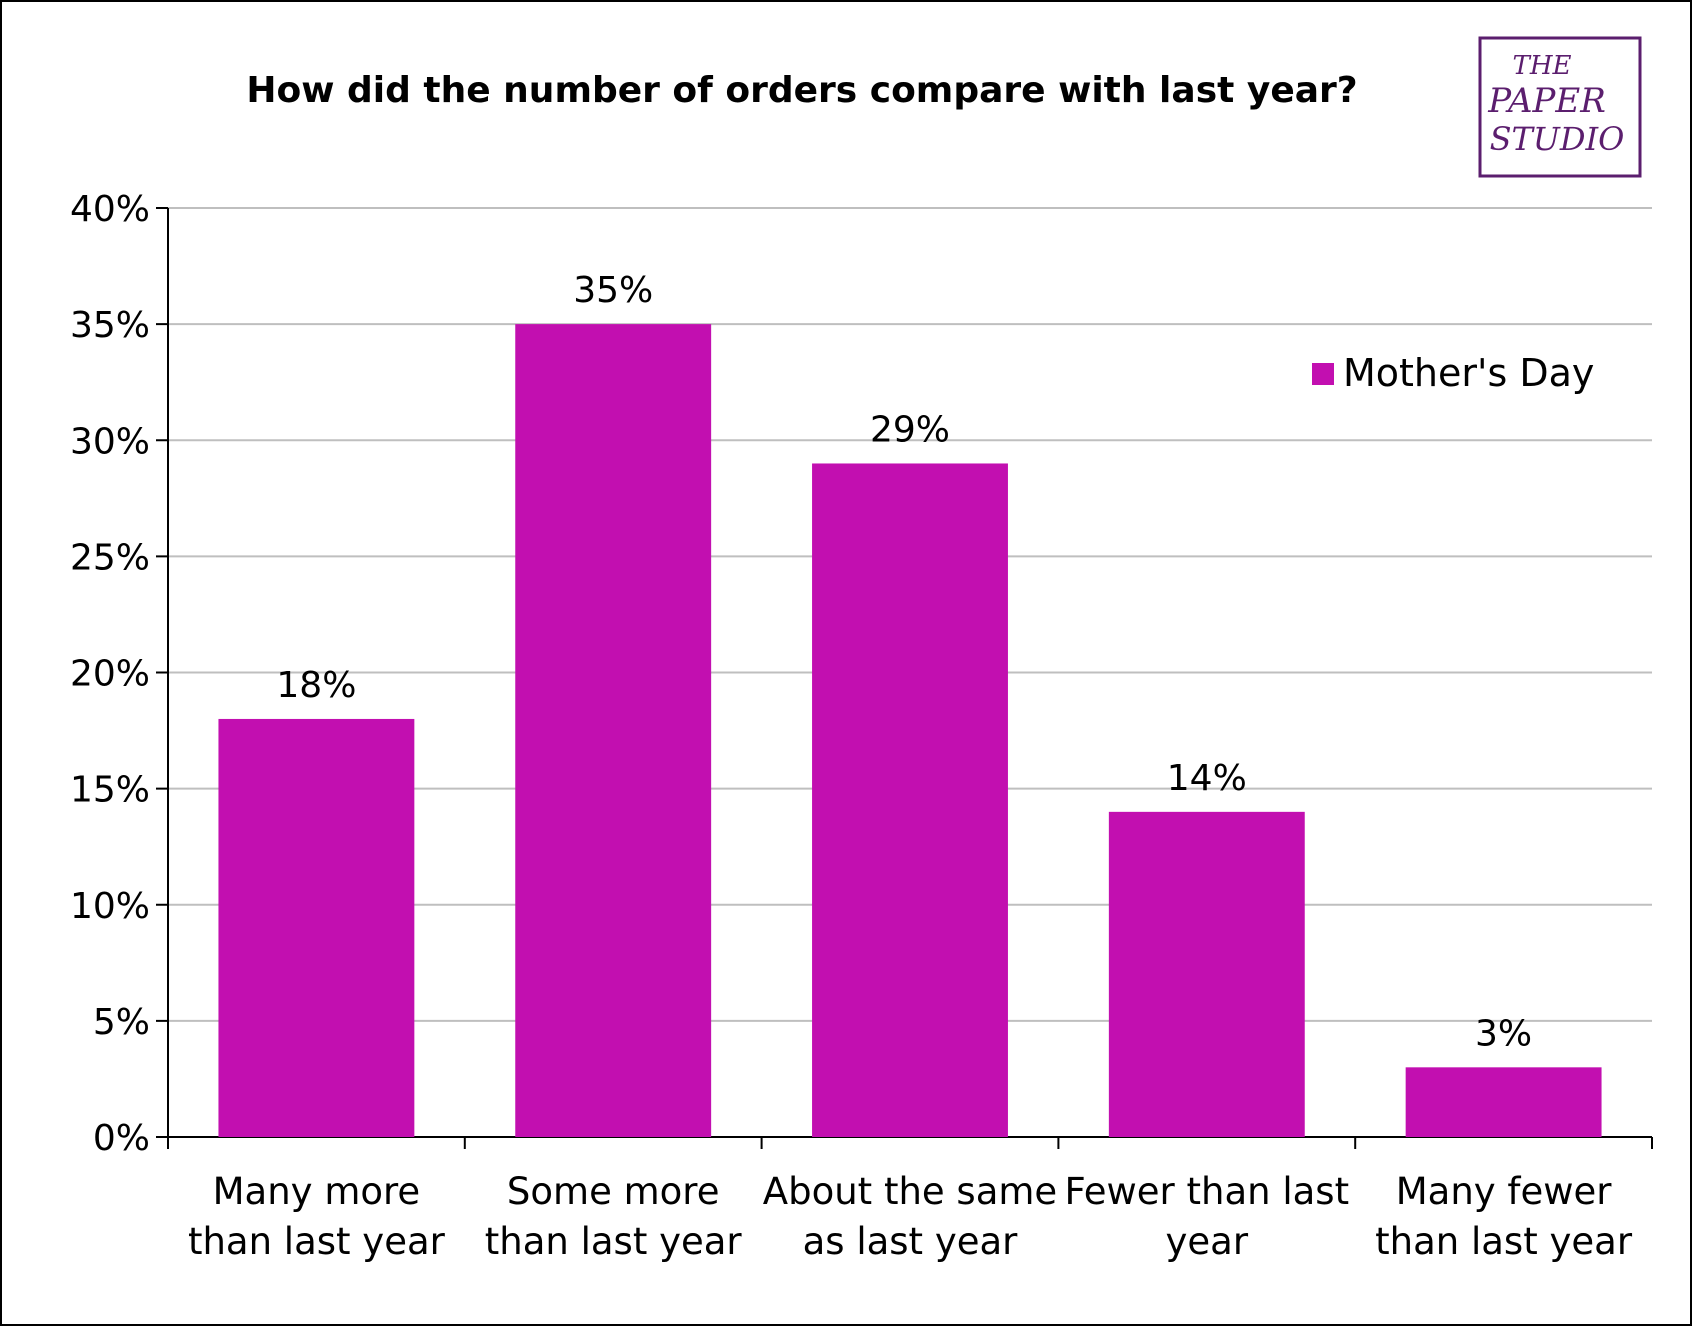 This screenshot has height=1328, width=1692. I want to click on legend-swatch, so click(1323, 374).